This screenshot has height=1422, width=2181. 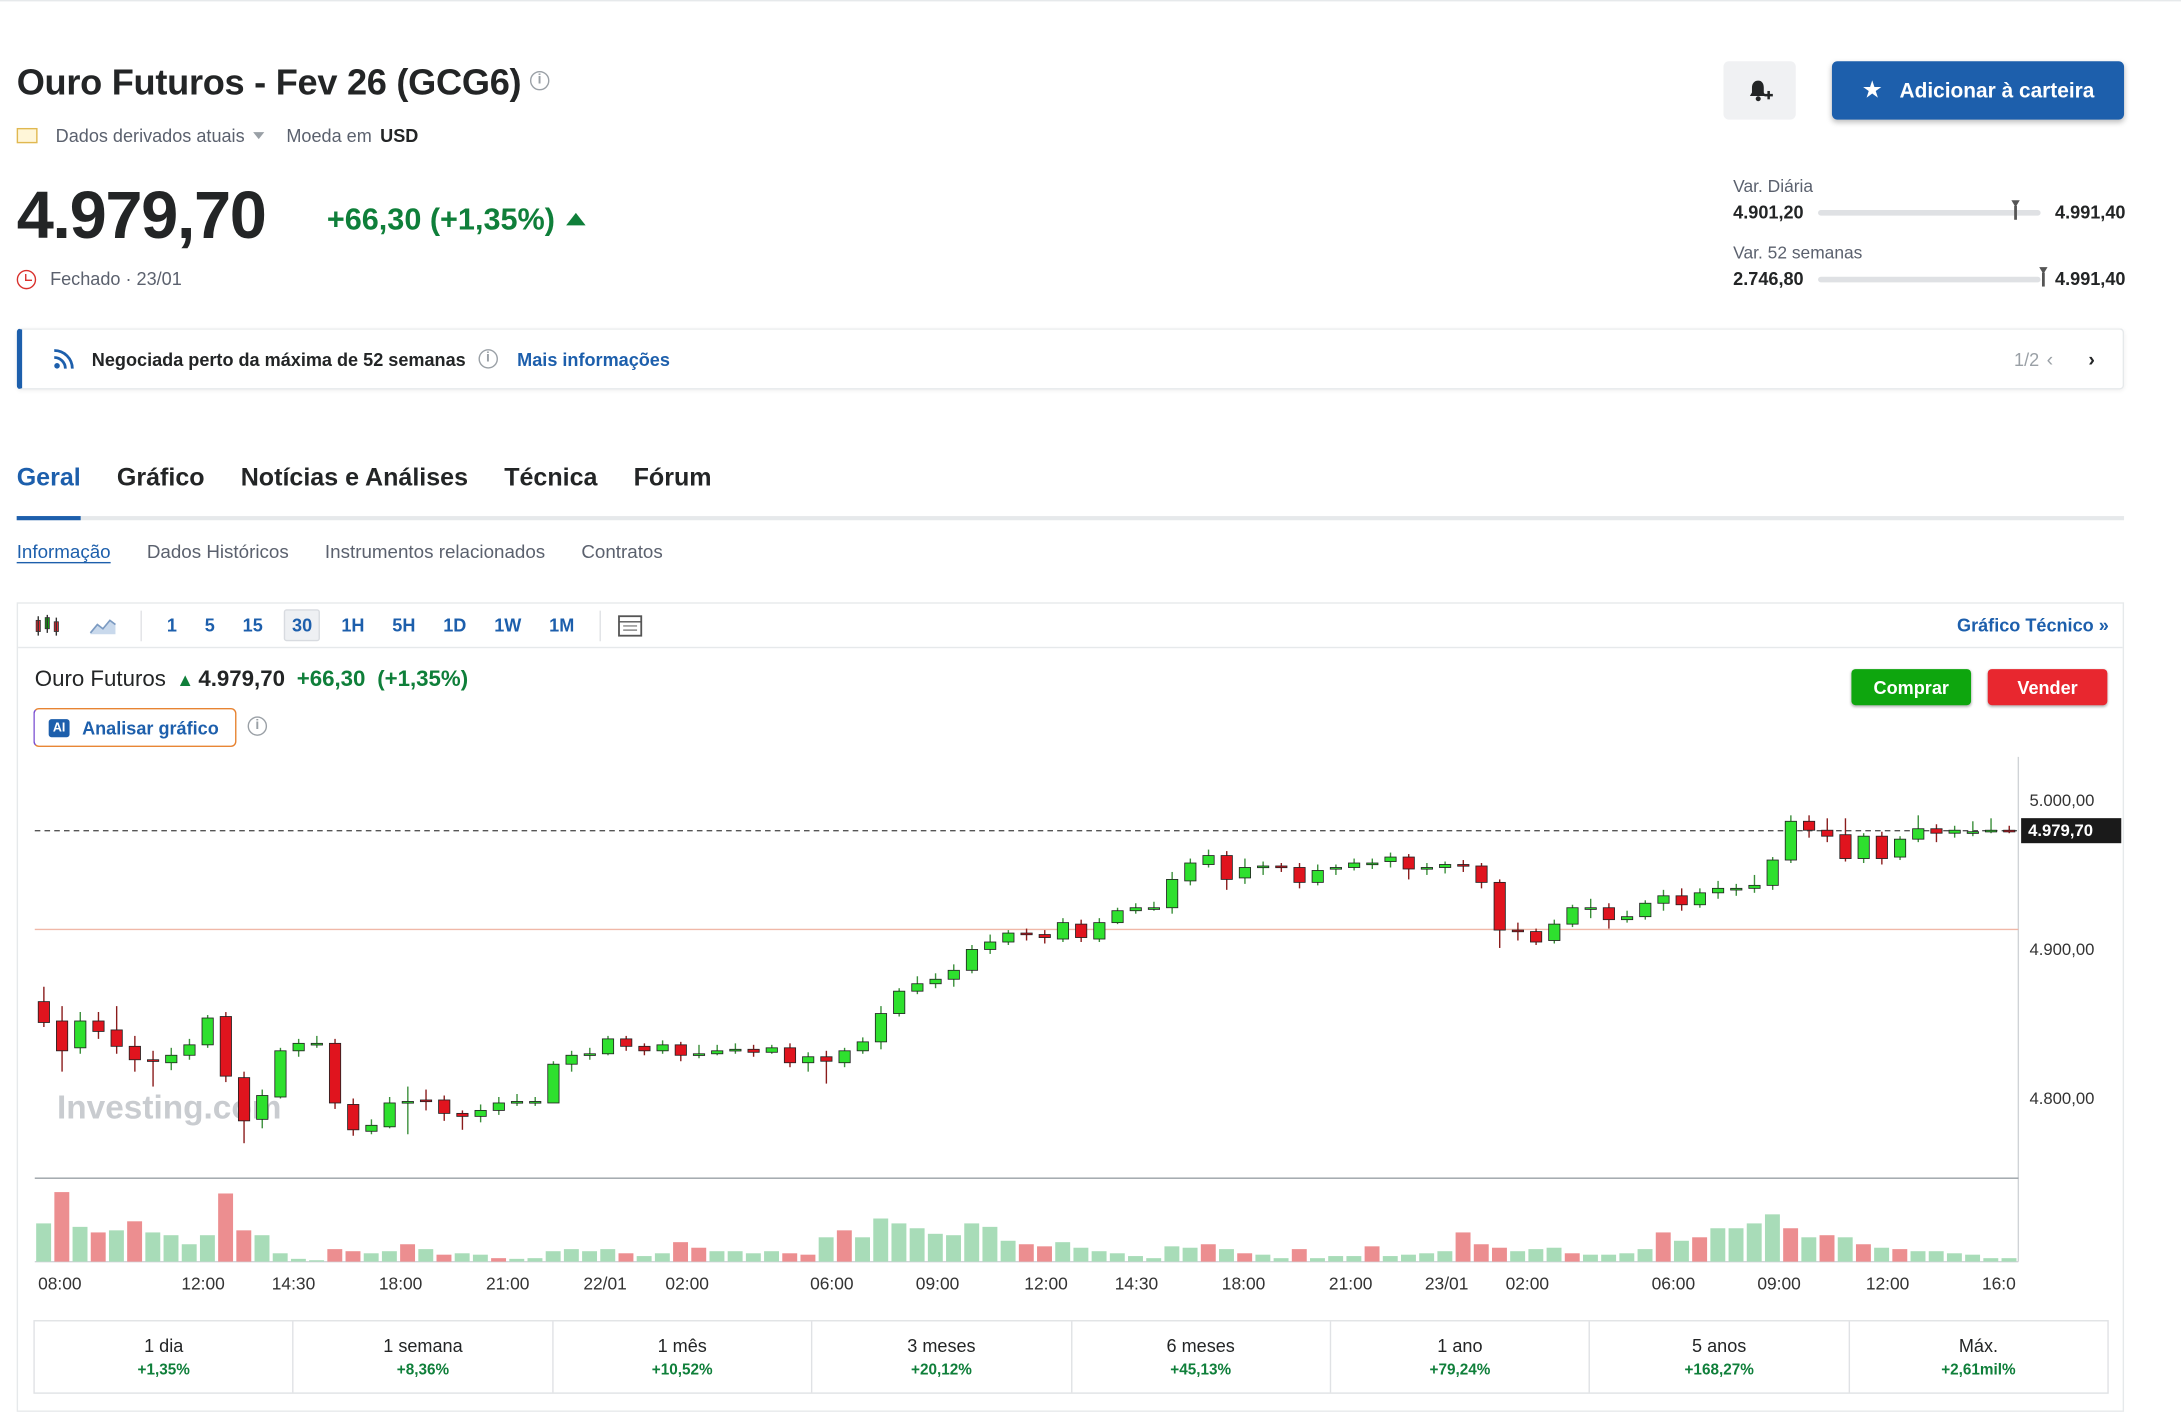 I want to click on chevron-right-icon: ›, so click(x=2091, y=359).